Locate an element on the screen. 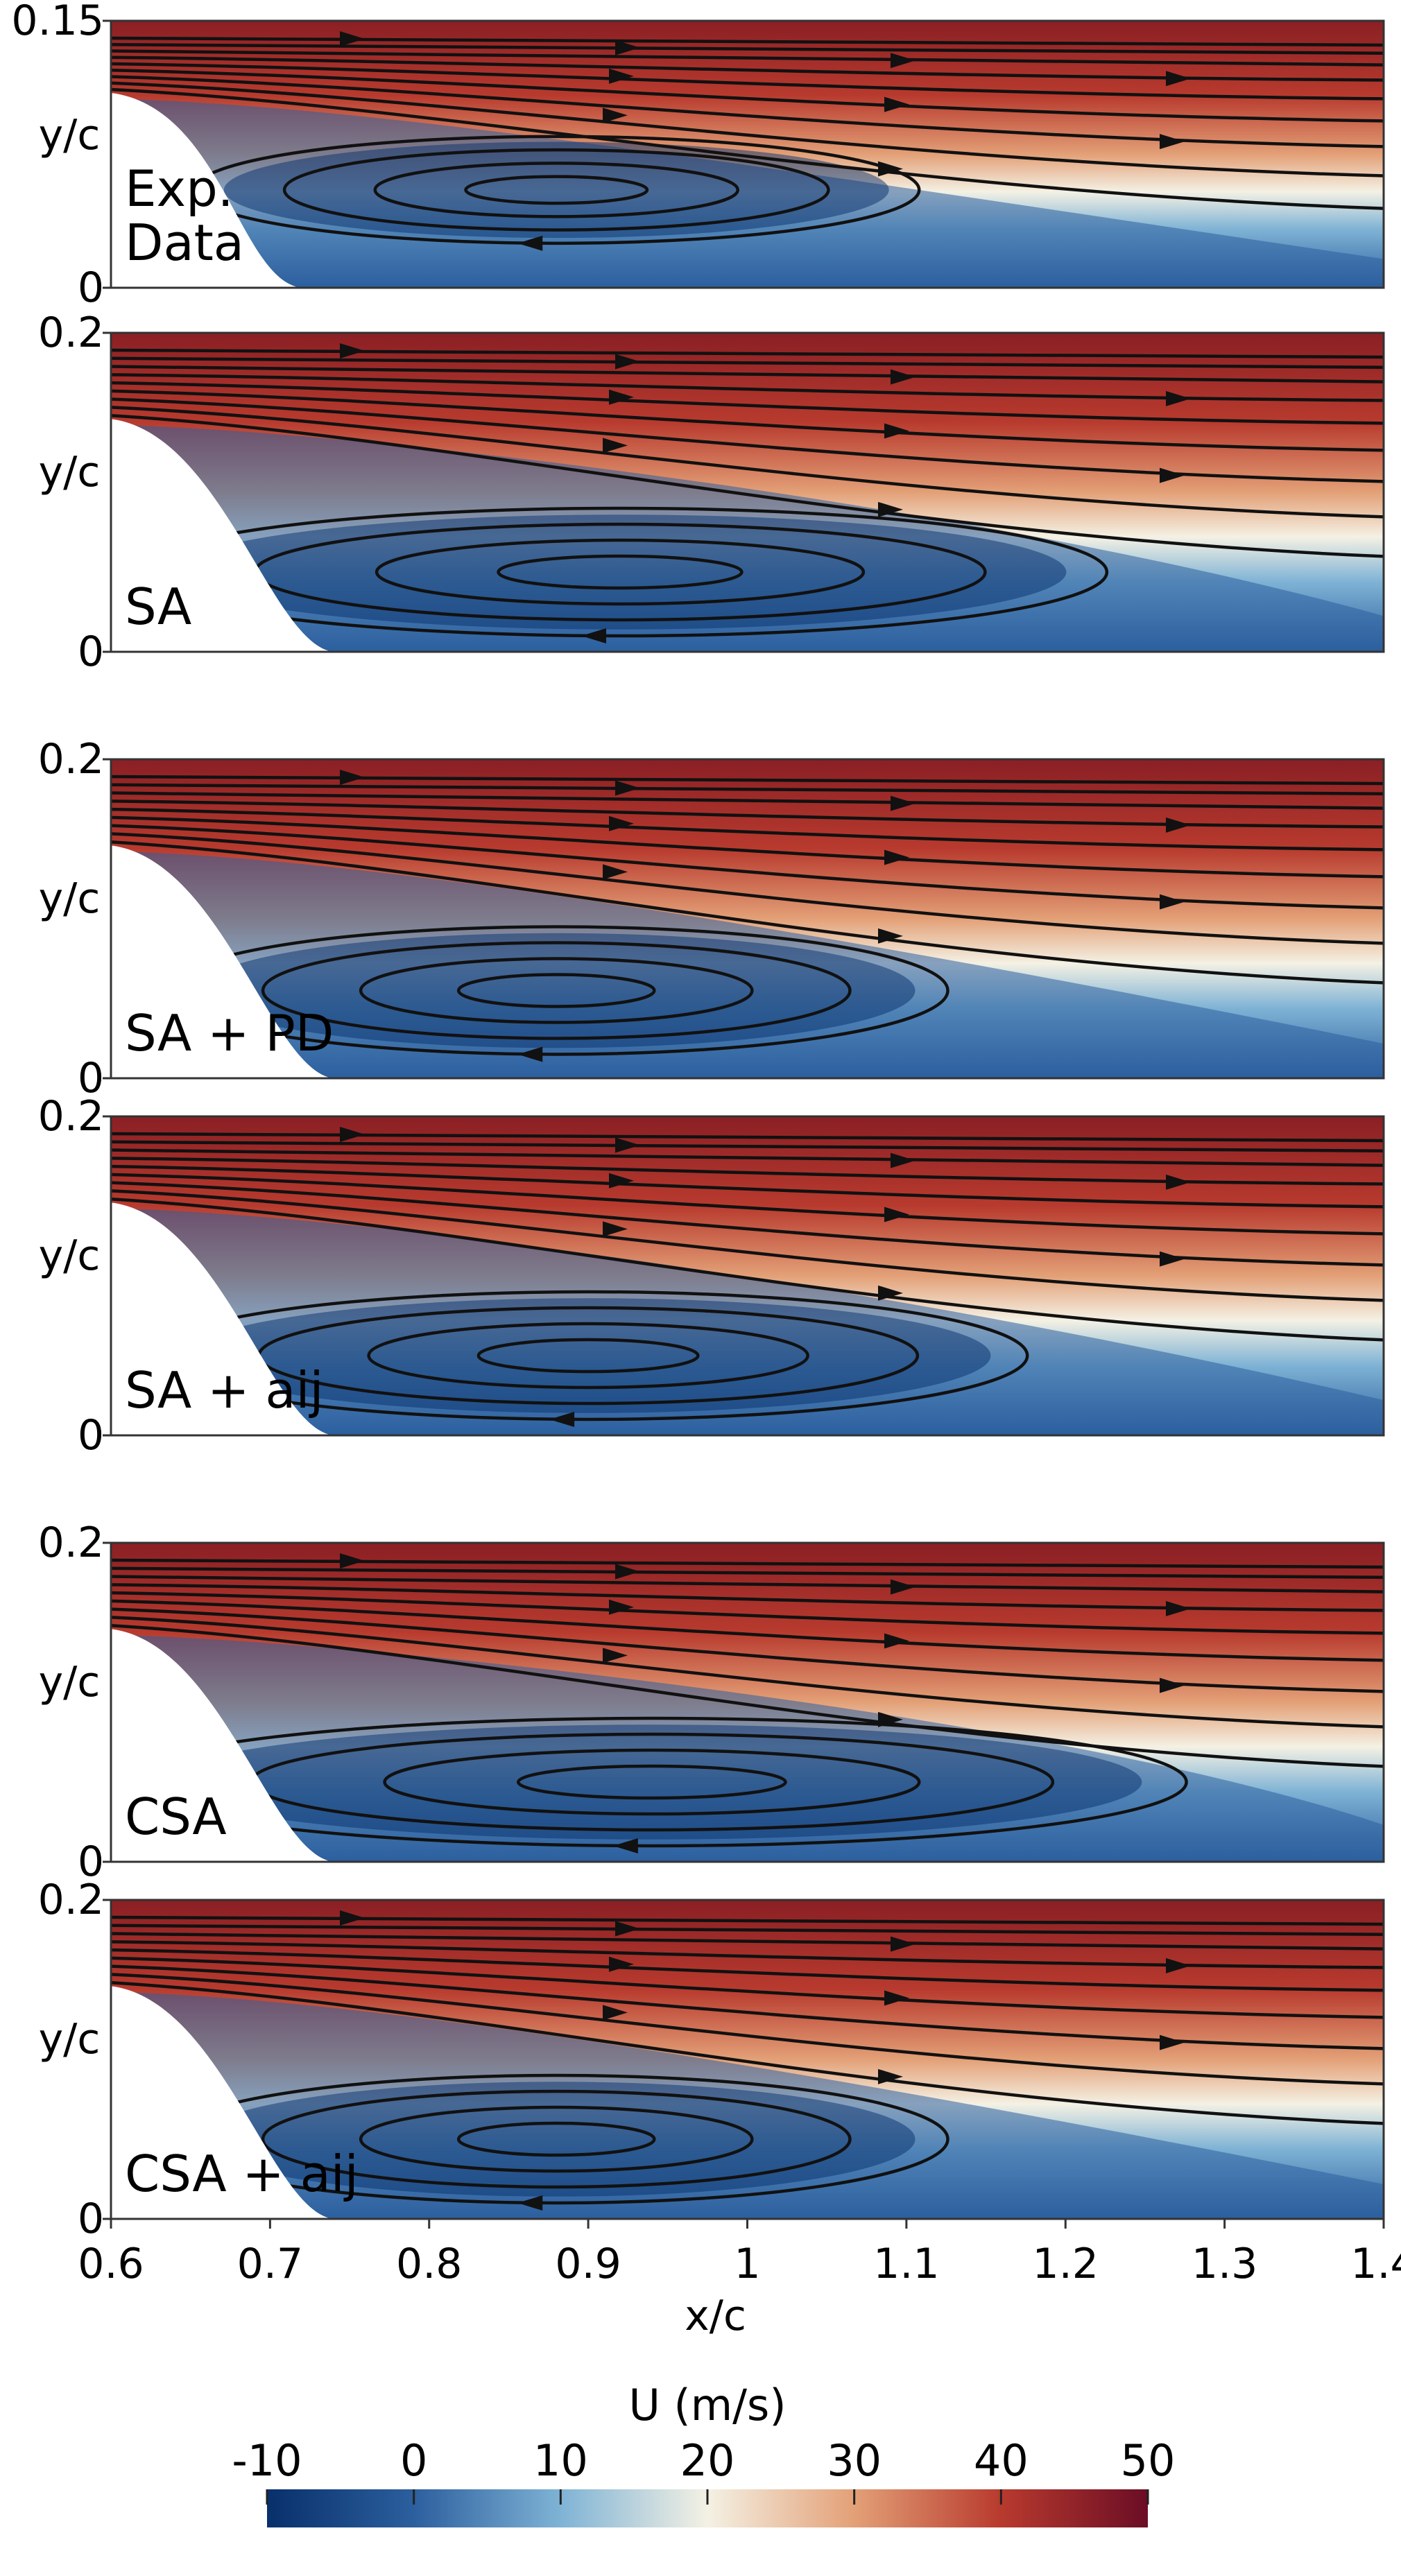  panel-2: y/c 0 0.2 SA + PD is located at coordinates (711, 919).